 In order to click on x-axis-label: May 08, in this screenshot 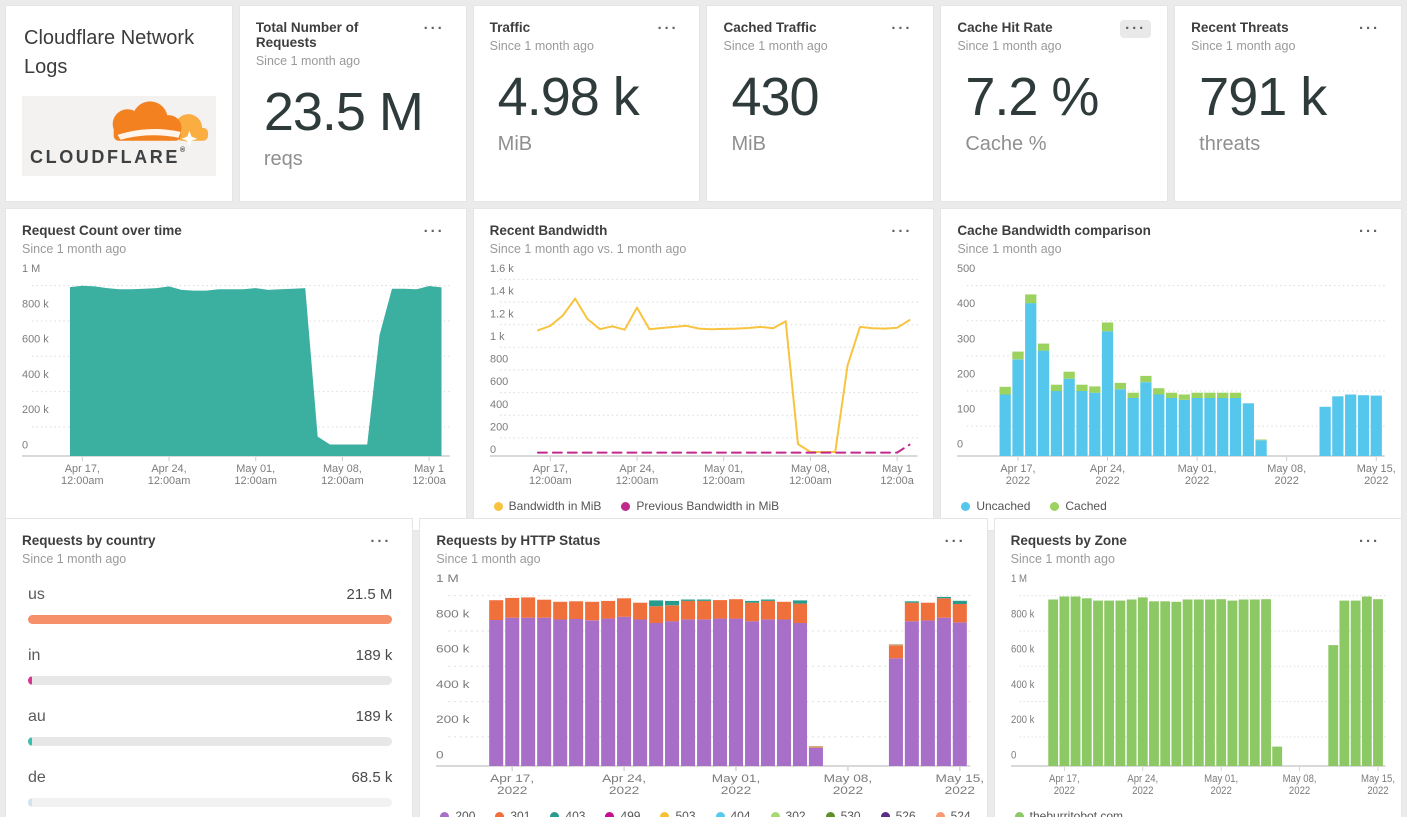, I will do `click(1299, 779)`.